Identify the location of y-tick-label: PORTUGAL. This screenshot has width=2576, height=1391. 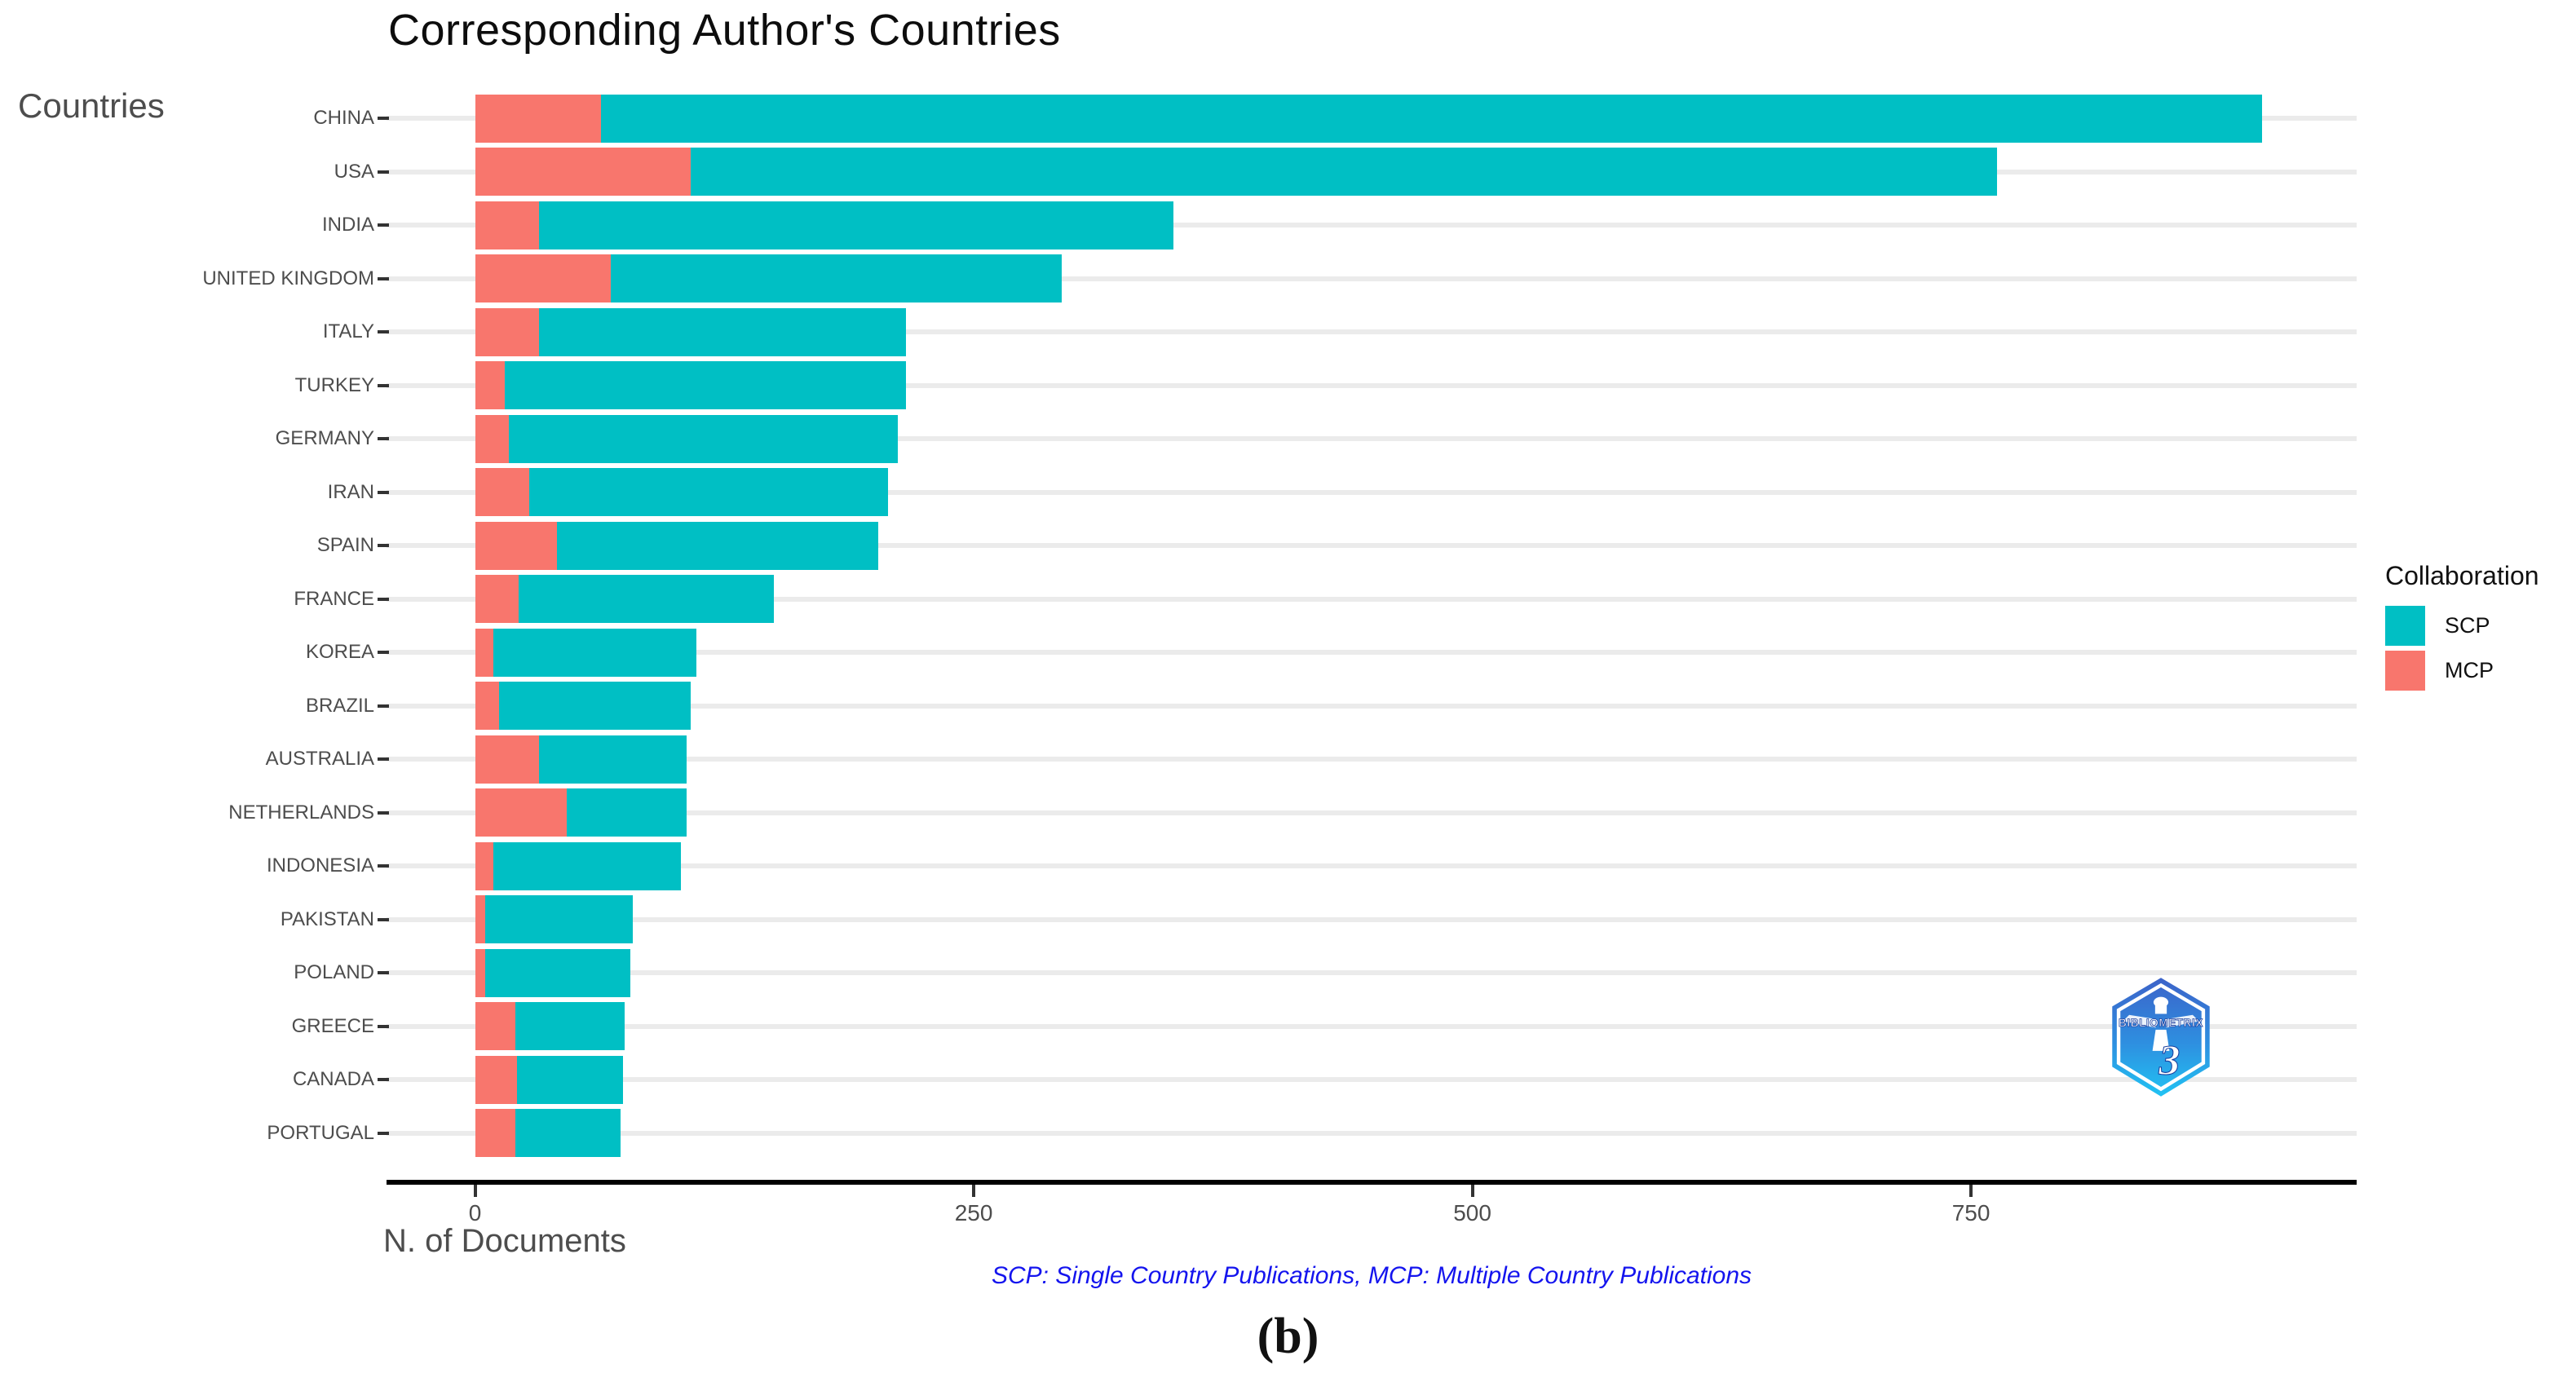
(320, 1132).